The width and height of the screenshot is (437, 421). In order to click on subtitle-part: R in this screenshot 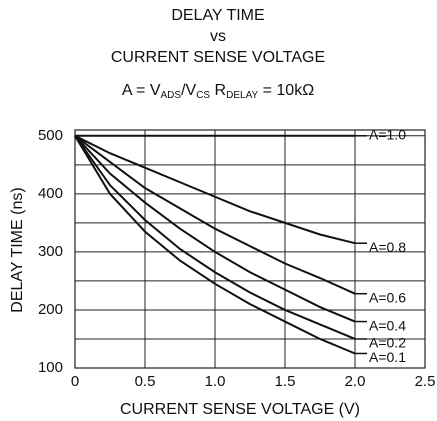, I will do `click(218, 90)`.